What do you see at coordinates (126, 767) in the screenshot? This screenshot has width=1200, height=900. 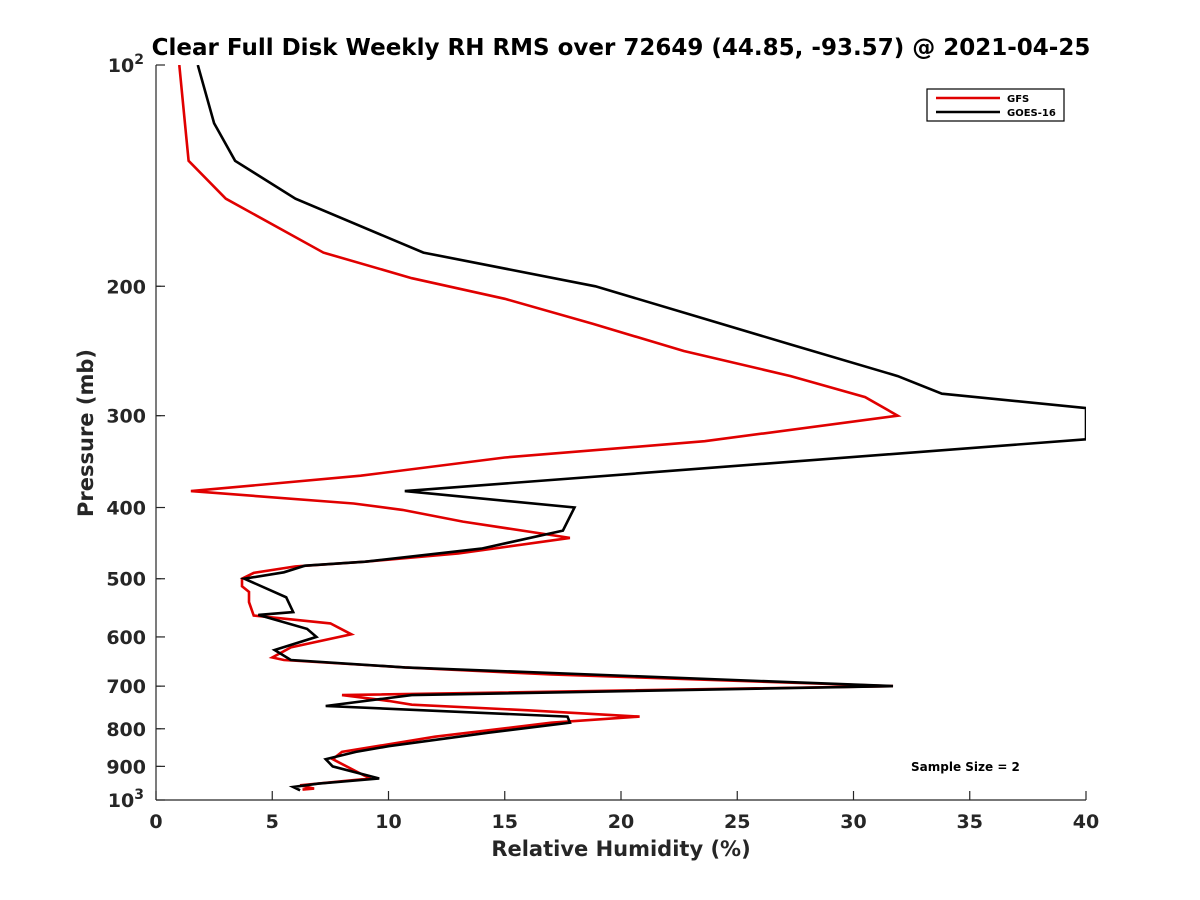 I see `y-tick-label: 900` at bounding box center [126, 767].